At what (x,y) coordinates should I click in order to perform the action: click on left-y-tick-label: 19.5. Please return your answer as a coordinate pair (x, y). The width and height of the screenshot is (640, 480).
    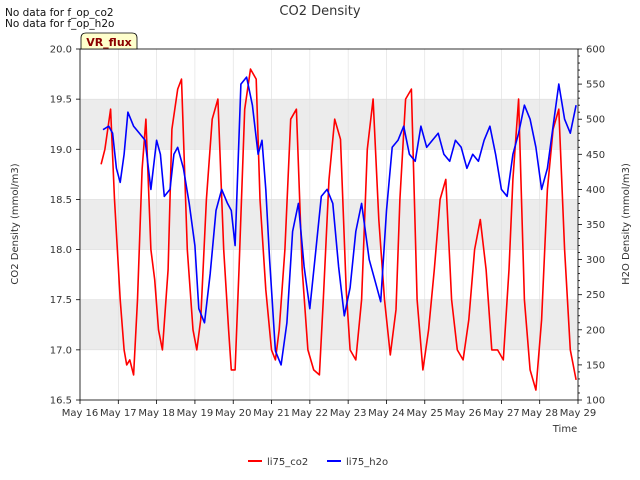
    Looking at the image, I should click on (61, 100).